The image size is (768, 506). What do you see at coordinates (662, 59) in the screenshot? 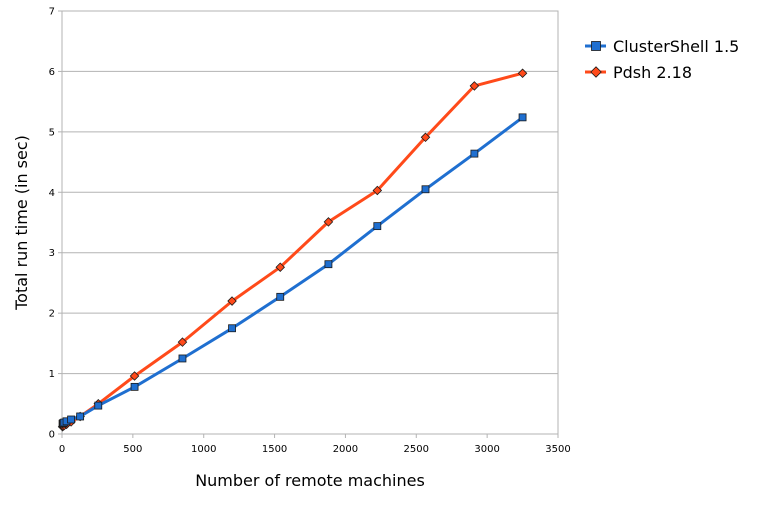
I see `legend: ClusterShell 1.5 Pdsh 2.18` at bounding box center [662, 59].